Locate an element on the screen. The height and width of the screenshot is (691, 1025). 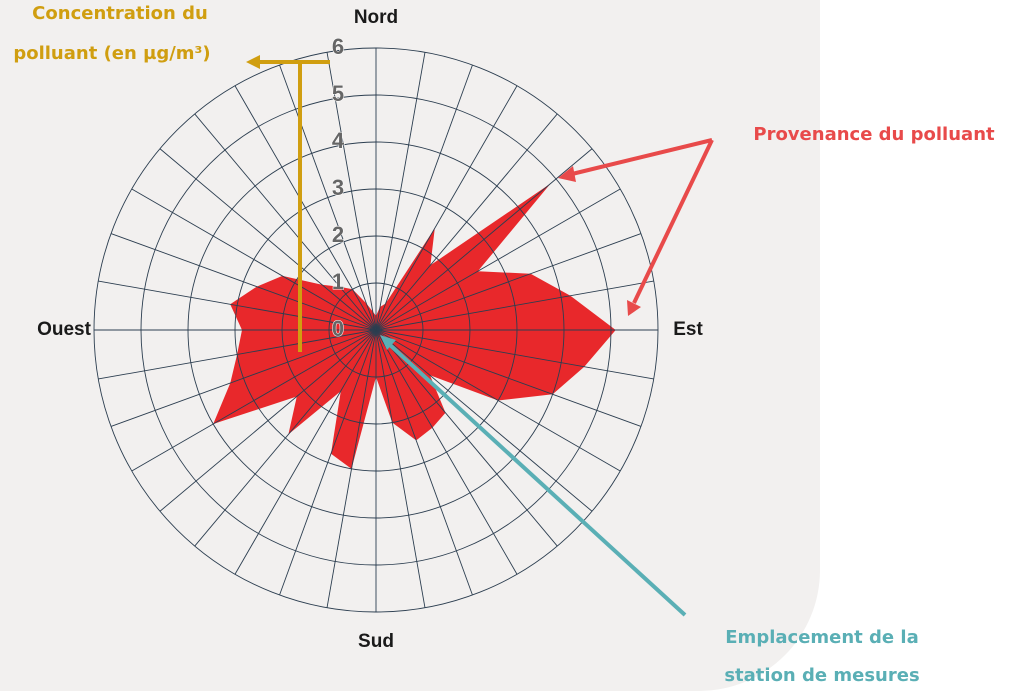
direction-label: Nord is located at coordinates (376, 17).